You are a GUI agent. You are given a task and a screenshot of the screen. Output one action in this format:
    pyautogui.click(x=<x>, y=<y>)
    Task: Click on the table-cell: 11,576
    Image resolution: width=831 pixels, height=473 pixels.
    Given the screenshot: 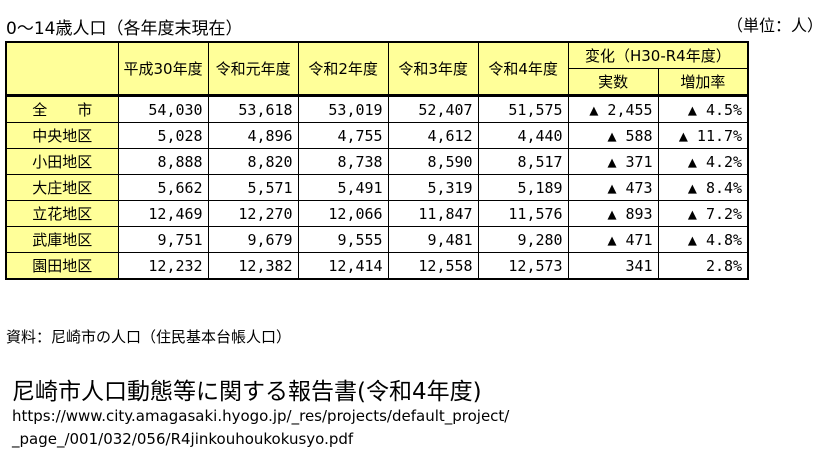 What is the action you would take?
    pyautogui.click(x=523, y=213)
    